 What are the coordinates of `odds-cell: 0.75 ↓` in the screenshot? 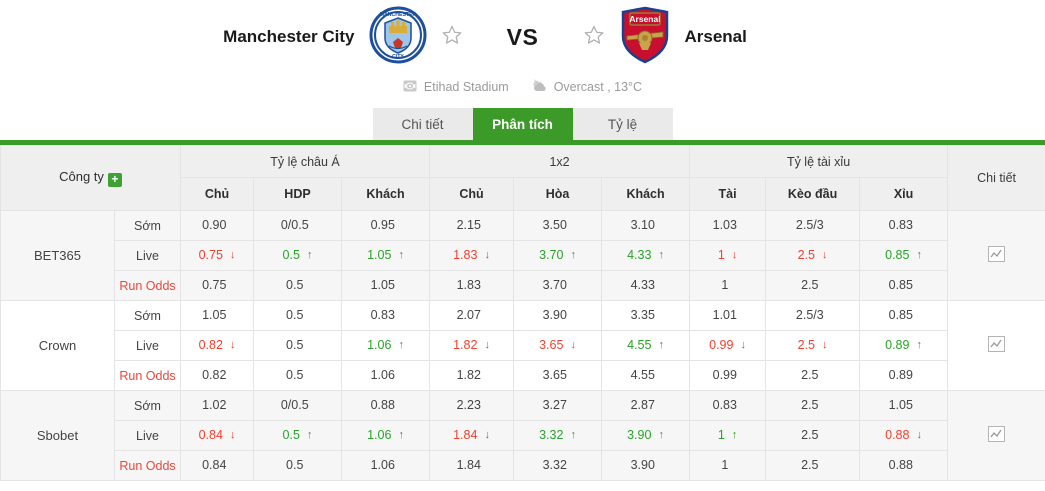 It's located at (217, 255).